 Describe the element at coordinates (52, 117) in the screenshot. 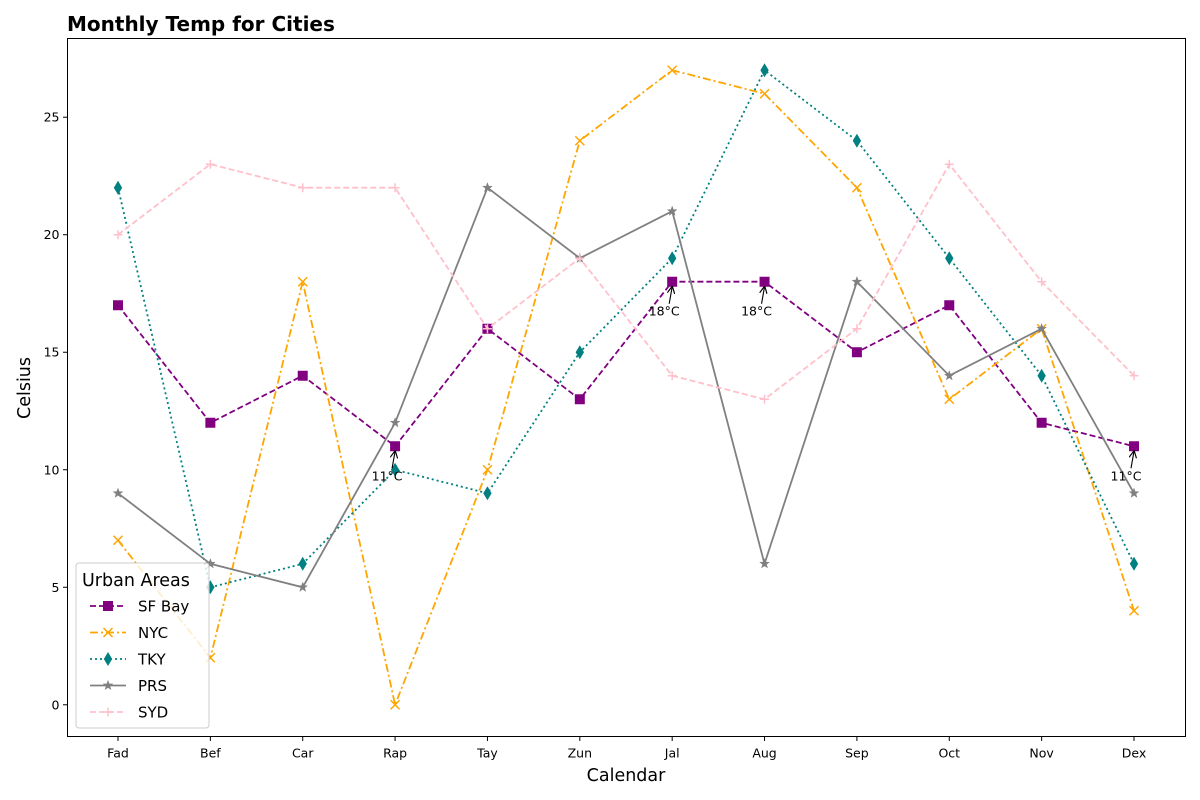

I see `y-tick-label: 25` at that location.